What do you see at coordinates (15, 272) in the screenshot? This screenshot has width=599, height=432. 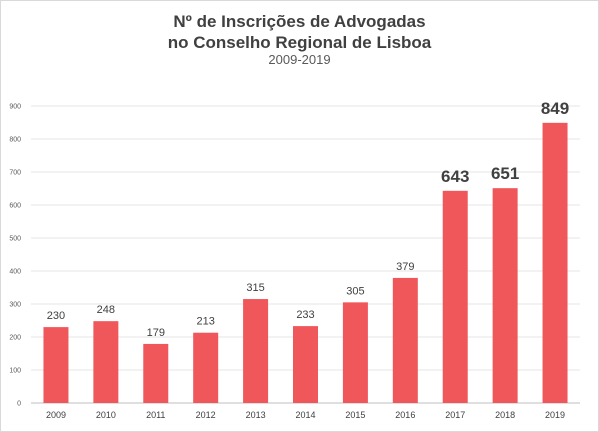 I see `y-tick-label: 400` at bounding box center [15, 272].